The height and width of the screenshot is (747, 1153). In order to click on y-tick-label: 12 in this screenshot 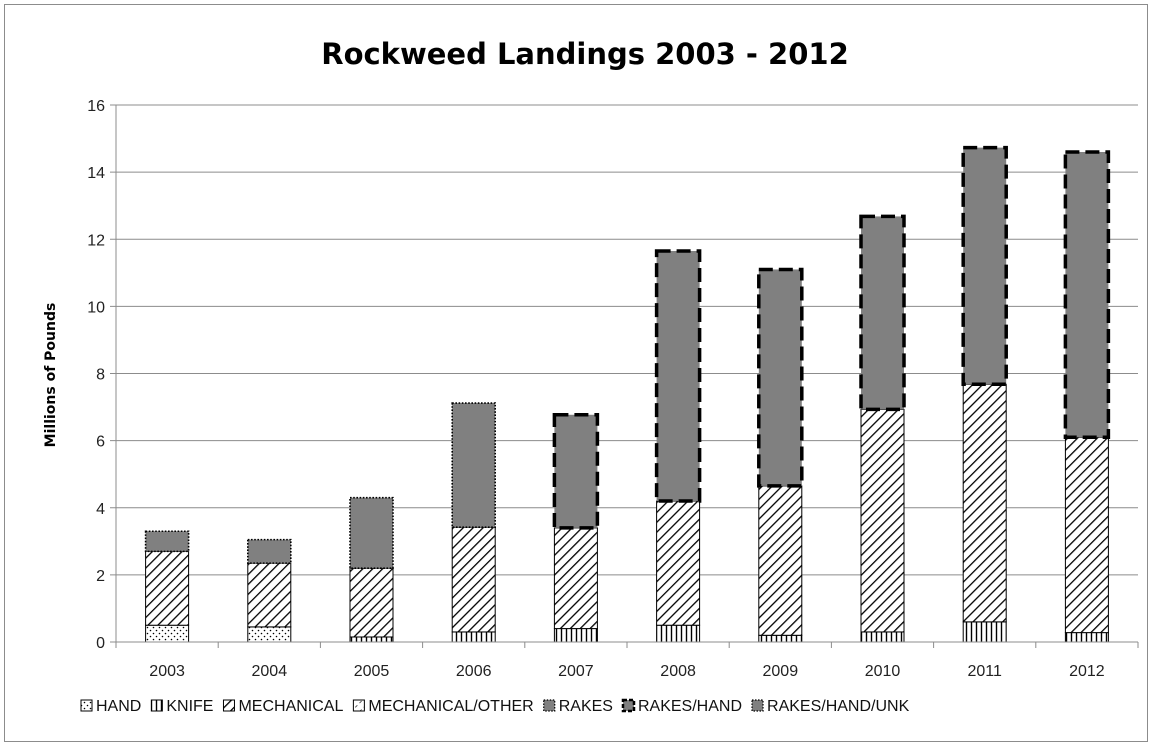, I will do `click(96, 240)`.